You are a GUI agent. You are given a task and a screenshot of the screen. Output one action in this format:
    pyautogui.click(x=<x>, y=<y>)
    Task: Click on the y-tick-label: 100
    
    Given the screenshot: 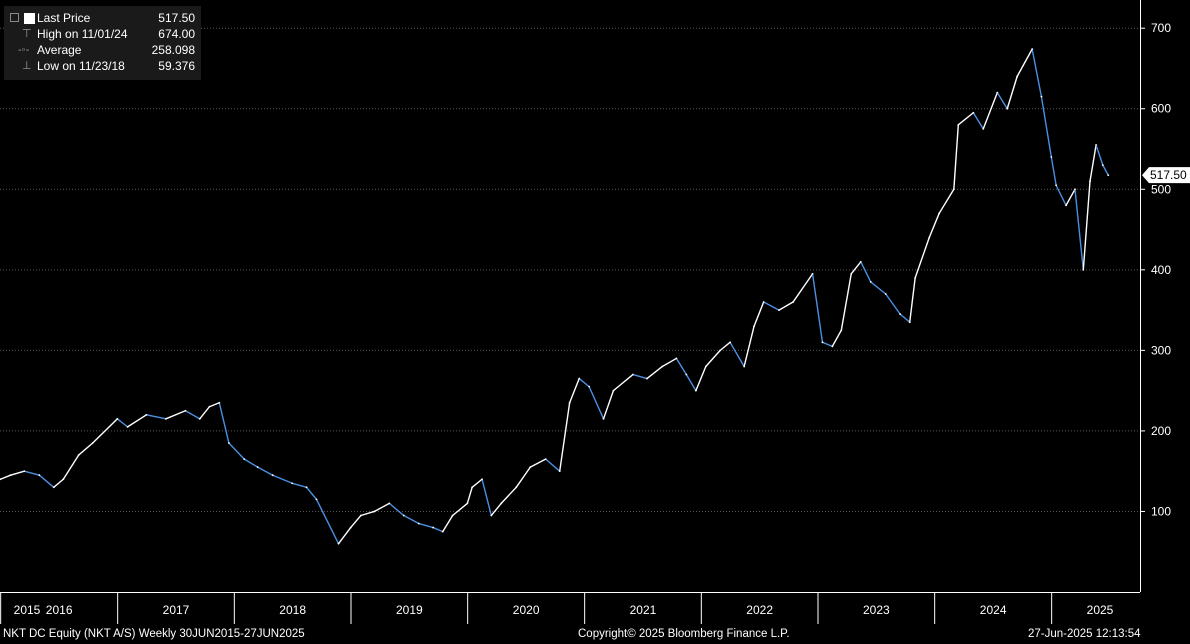 What is the action you would take?
    pyautogui.click(x=1161, y=511)
    